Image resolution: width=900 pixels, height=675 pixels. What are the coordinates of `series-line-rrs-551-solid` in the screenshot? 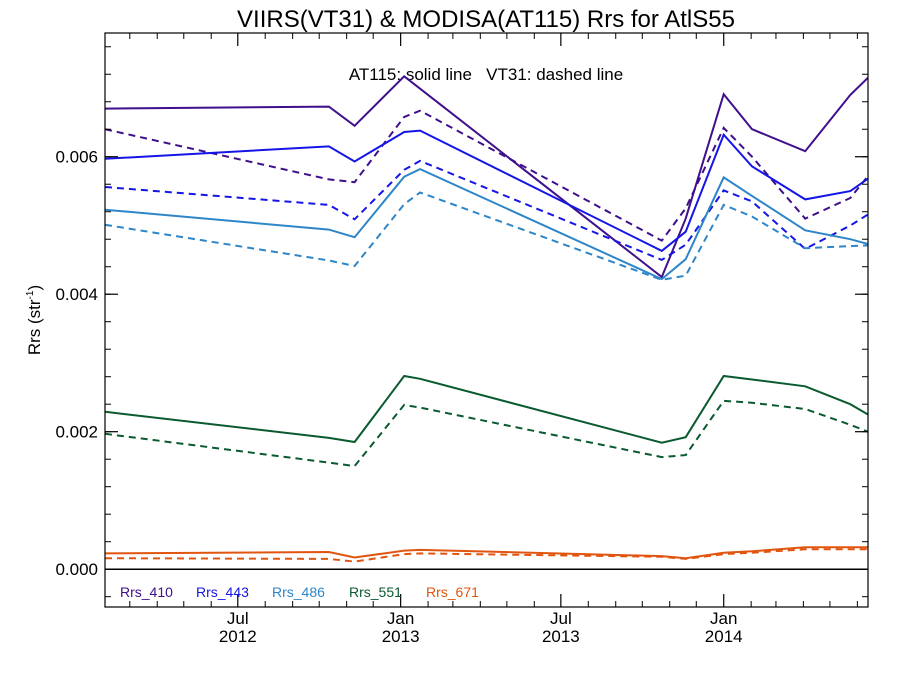 It's located at (486, 409).